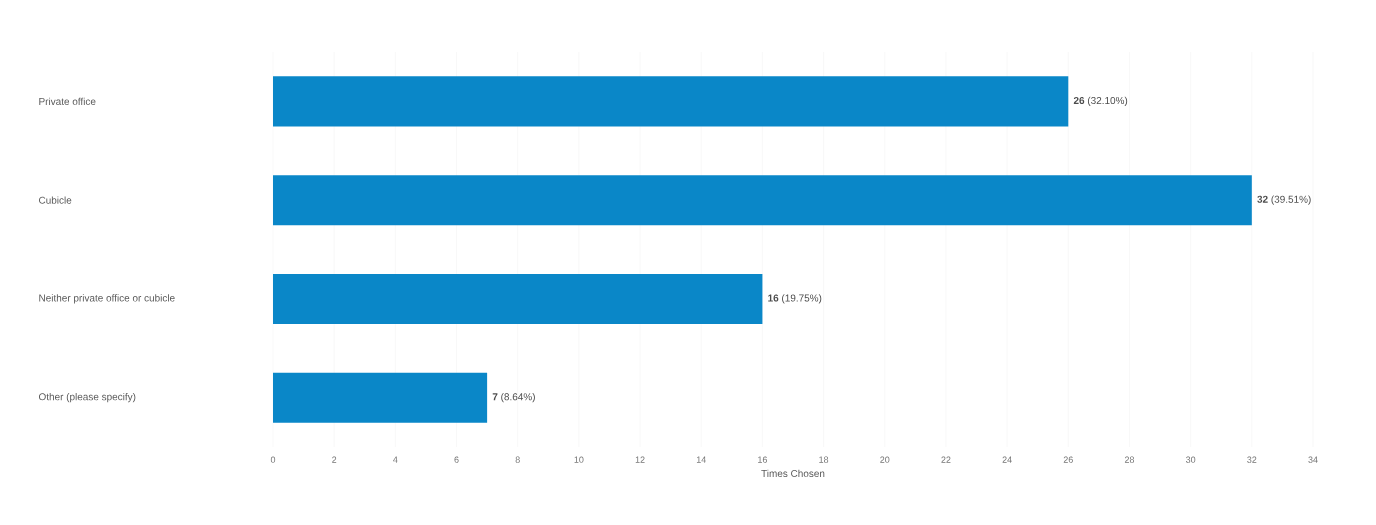 This screenshot has width=1376, height=525. What do you see at coordinates (273, 459) in the screenshot?
I see `x-tick-label: 0` at bounding box center [273, 459].